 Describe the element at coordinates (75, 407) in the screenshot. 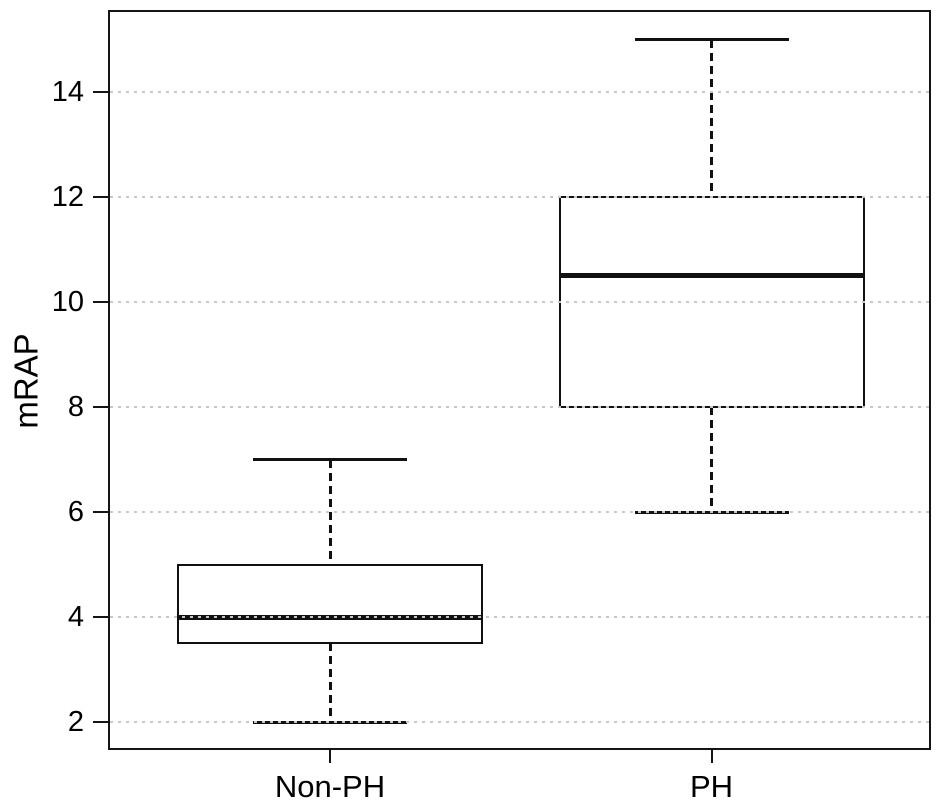

I see `y-tick-label-8: 8` at that location.